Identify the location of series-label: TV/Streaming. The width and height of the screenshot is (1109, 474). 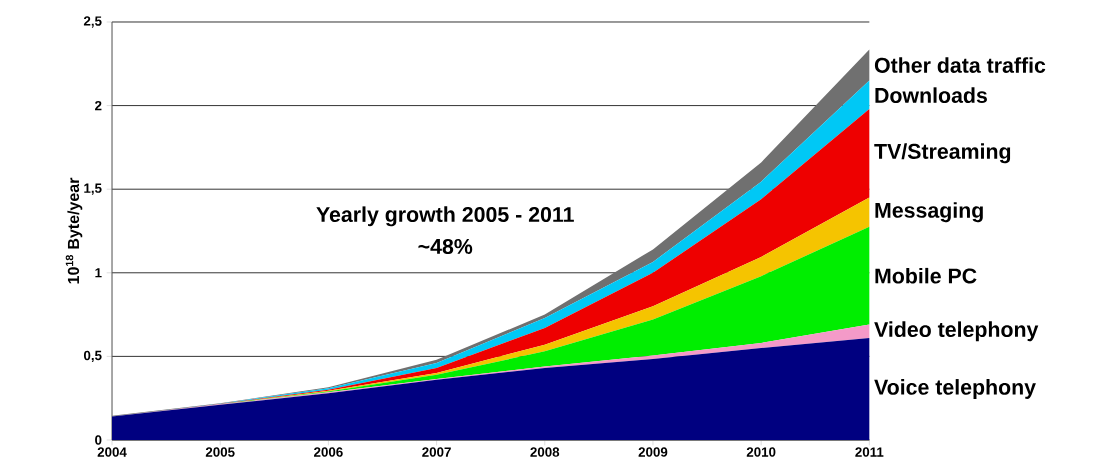
(942, 153).